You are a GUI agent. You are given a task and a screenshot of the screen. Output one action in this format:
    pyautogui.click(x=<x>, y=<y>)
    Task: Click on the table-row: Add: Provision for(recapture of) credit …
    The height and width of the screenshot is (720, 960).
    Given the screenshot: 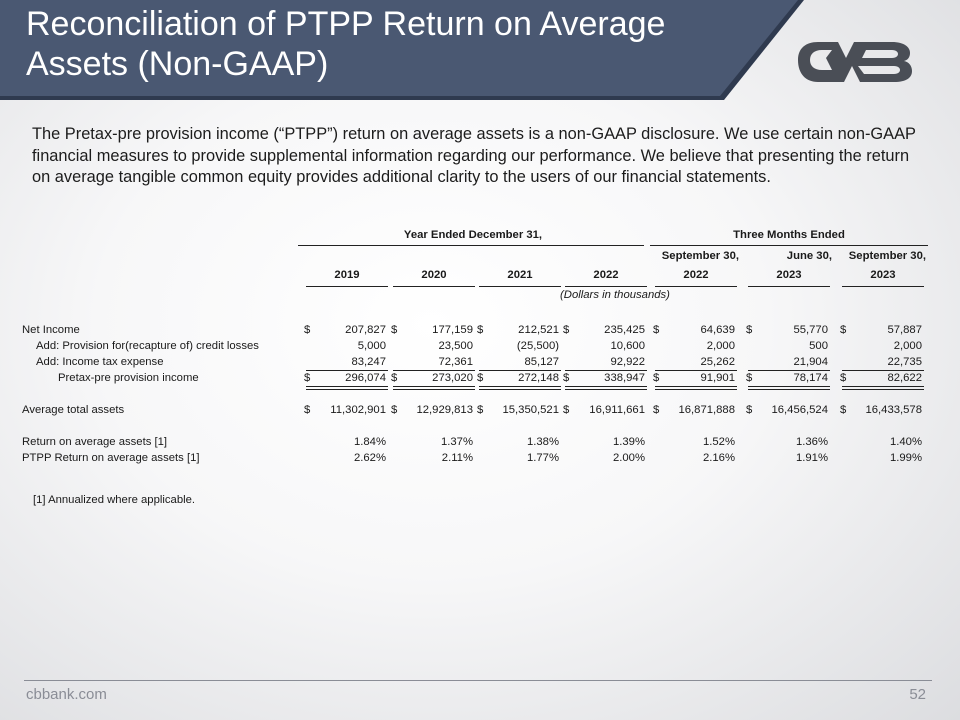 What is the action you would take?
    pyautogui.click(x=475, y=346)
    